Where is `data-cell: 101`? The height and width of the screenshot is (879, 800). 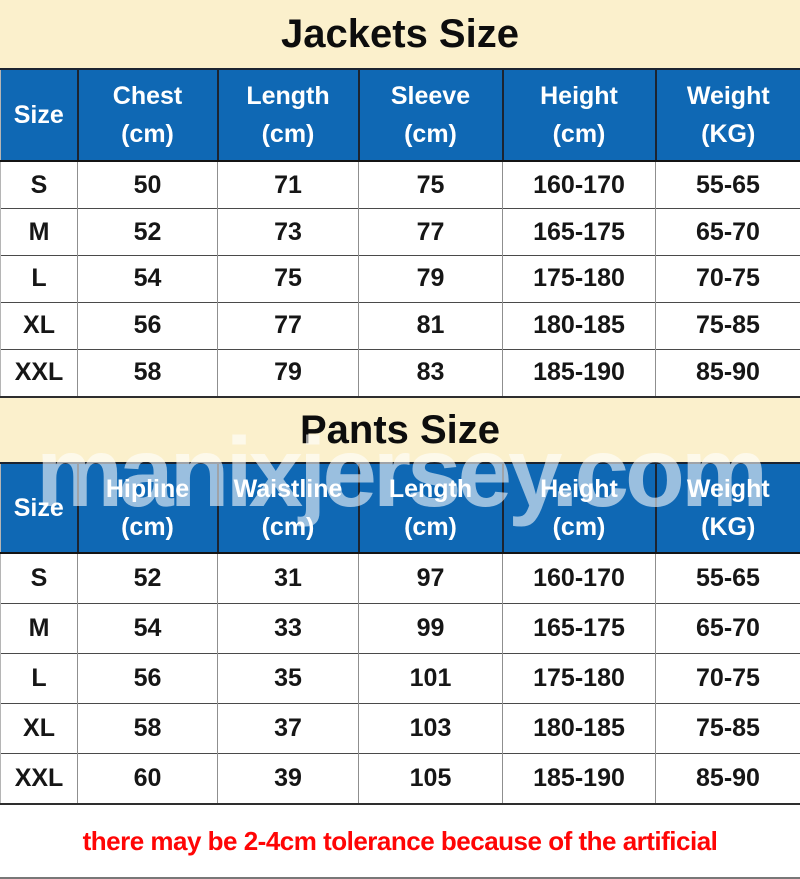 data-cell: 101 is located at coordinates (430, 678).